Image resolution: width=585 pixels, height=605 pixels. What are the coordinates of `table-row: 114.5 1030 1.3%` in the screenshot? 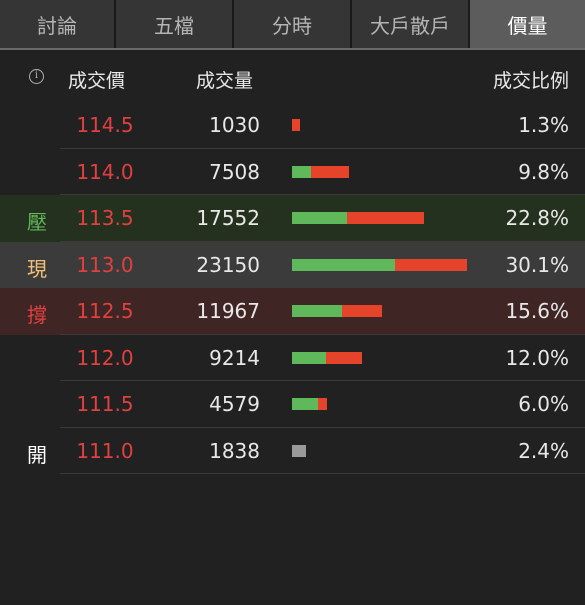 It's located at (292, 125).